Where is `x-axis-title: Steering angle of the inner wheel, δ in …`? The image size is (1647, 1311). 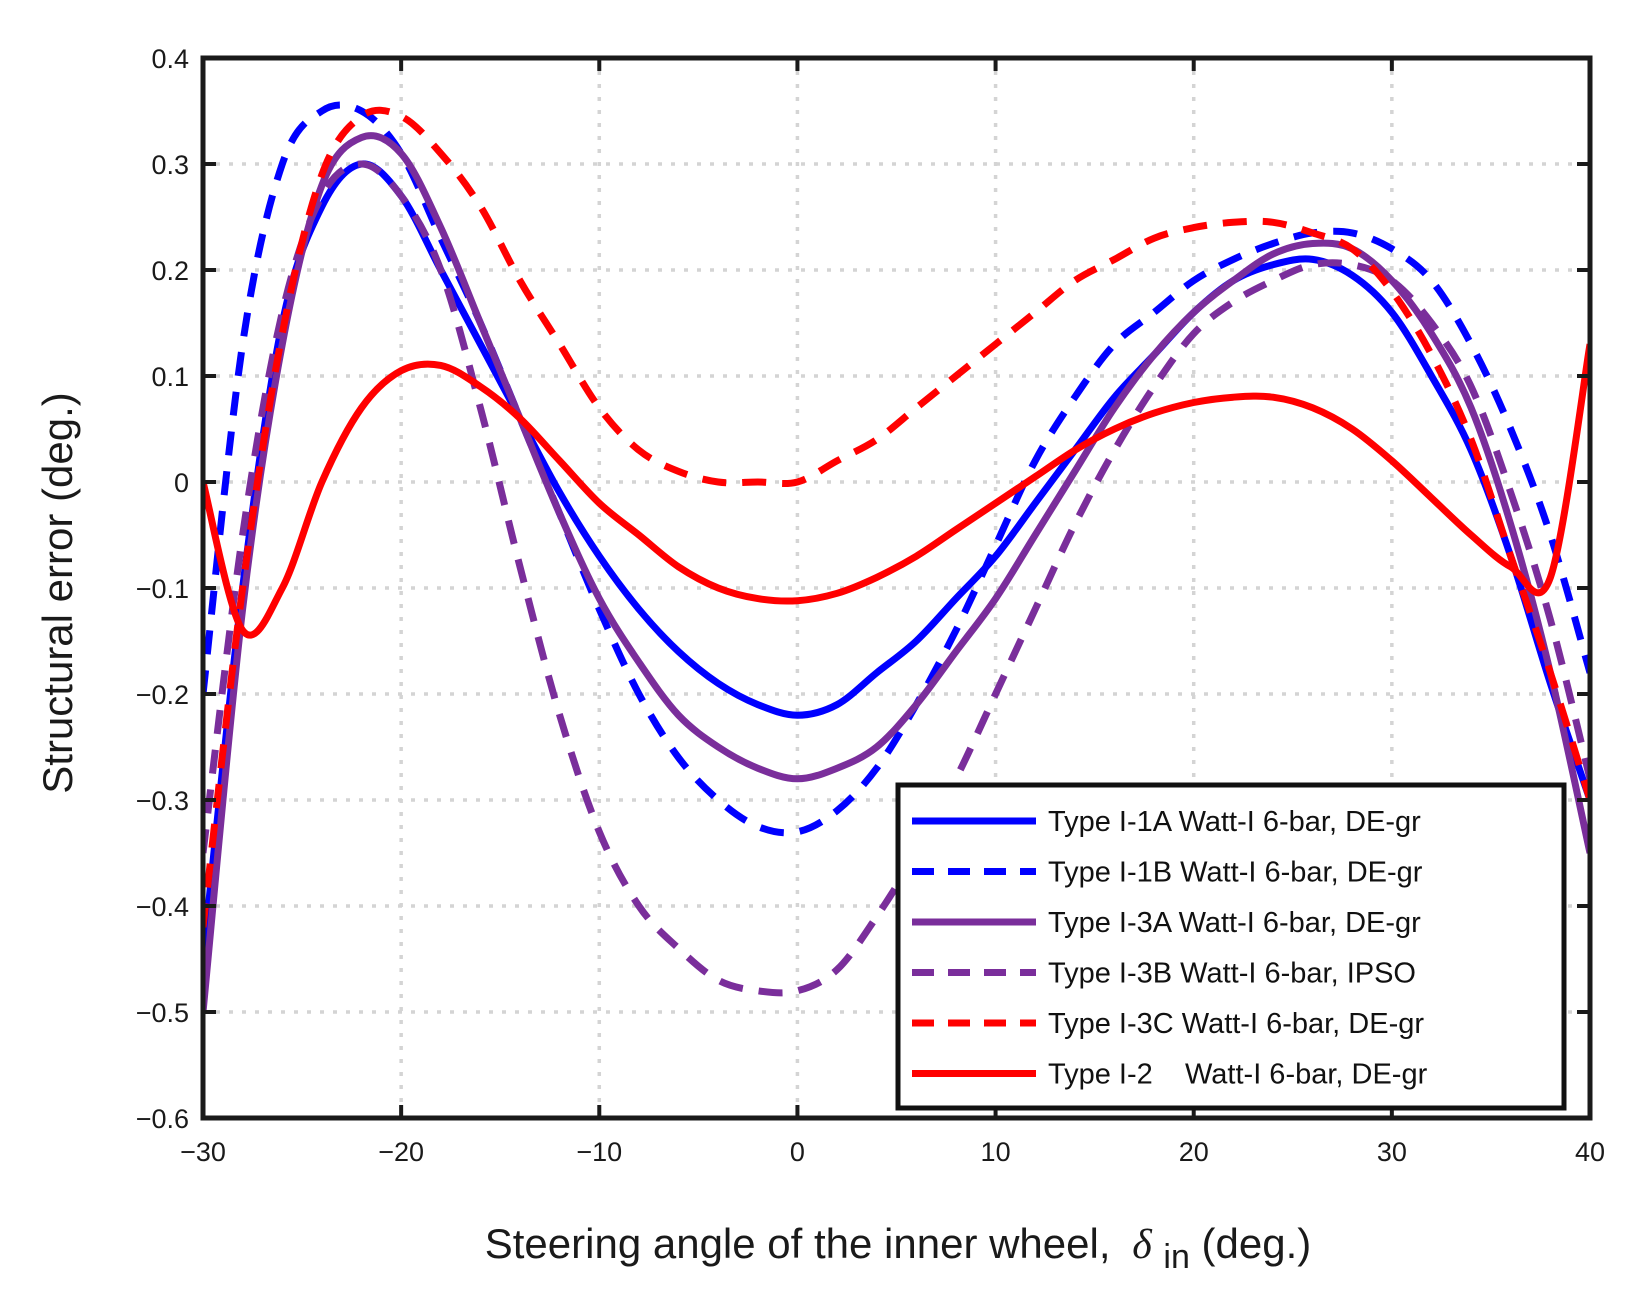 x-axis-title: Steering angle of the inner wheel, δ in … is located at coordinates (898, 1248).